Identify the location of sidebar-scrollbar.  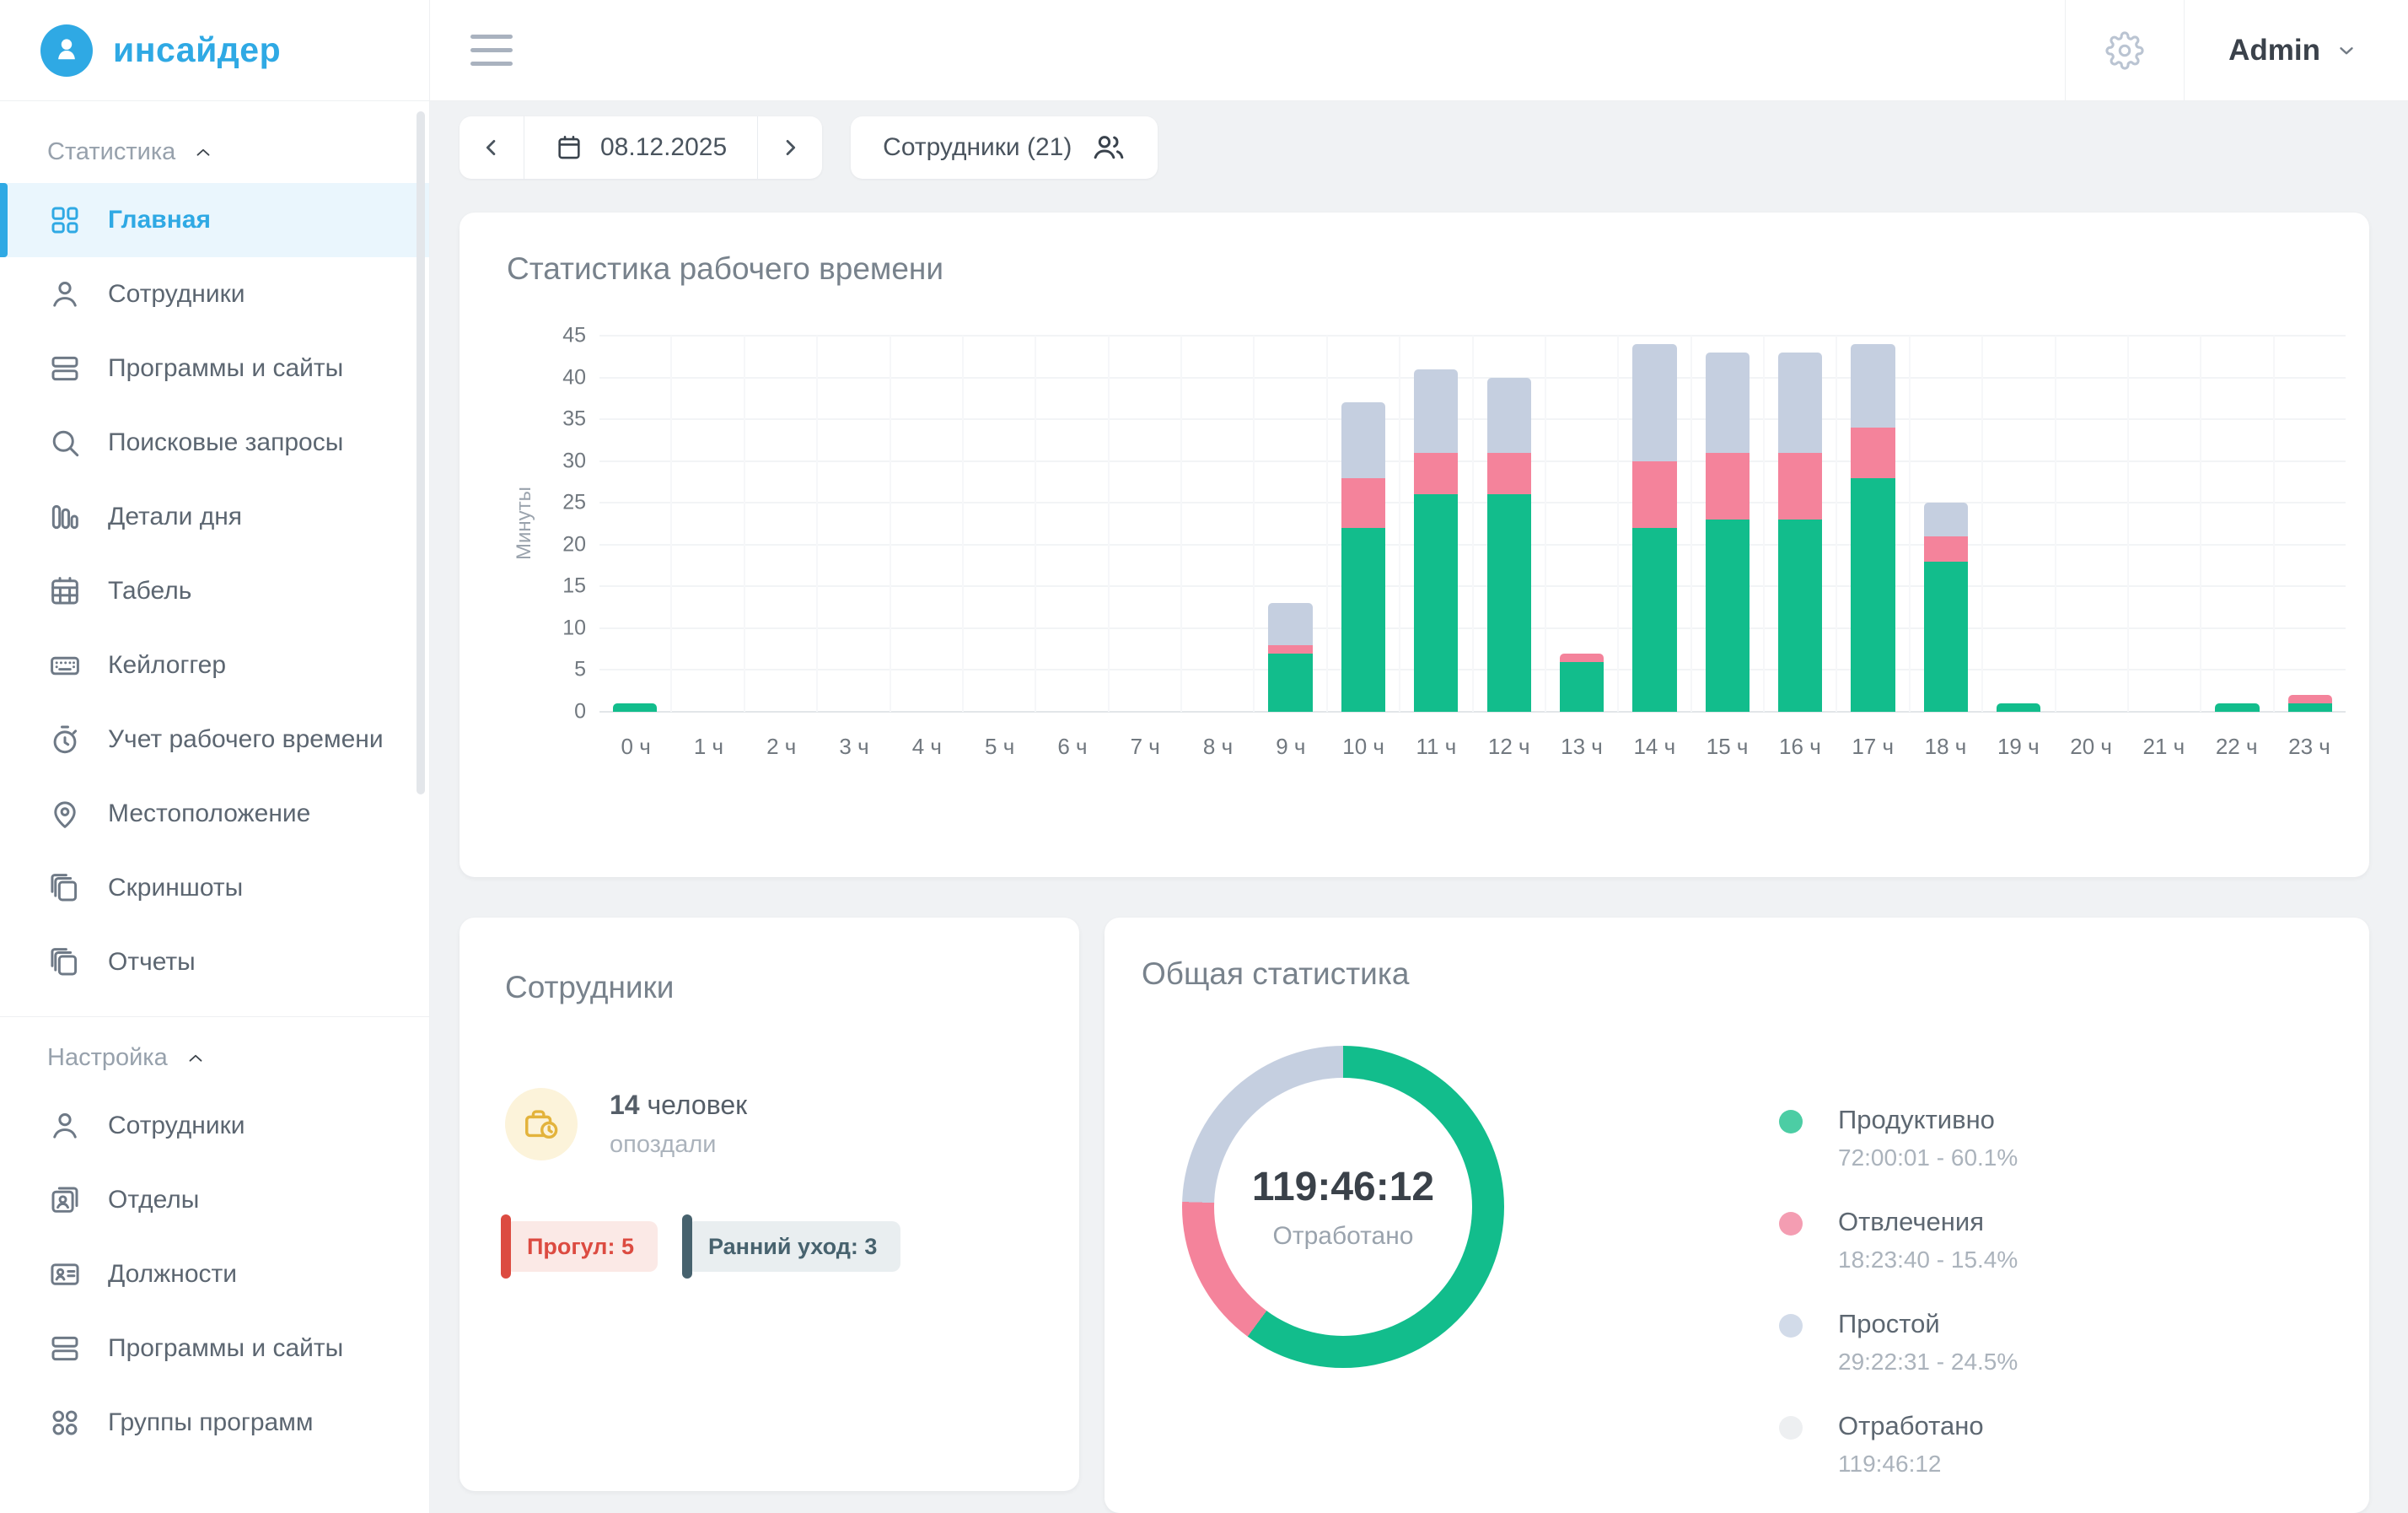
(421, 452).